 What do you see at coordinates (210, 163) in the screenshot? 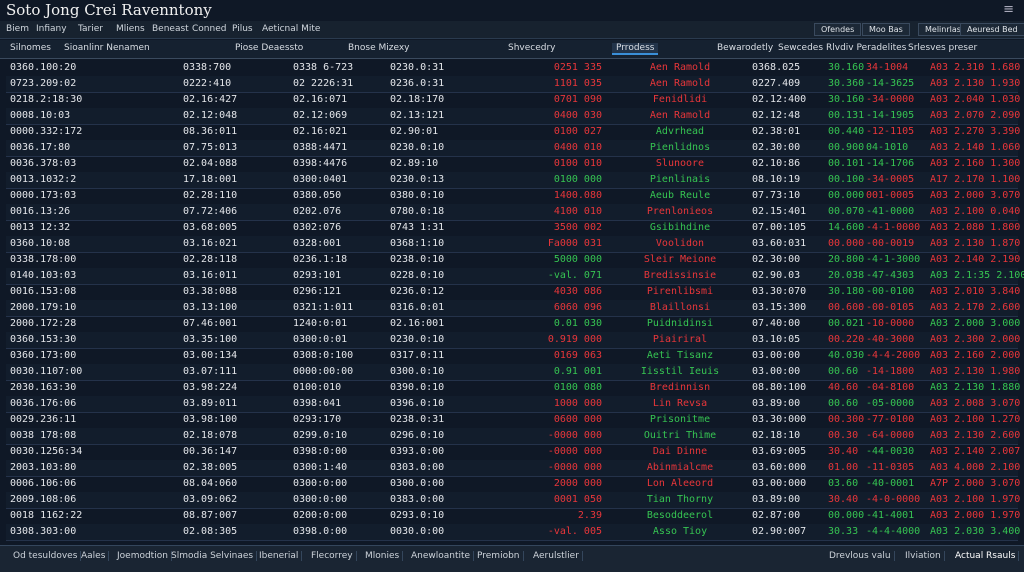
I see `table-cell: 02.04:088` at bounding box center [210, 163].